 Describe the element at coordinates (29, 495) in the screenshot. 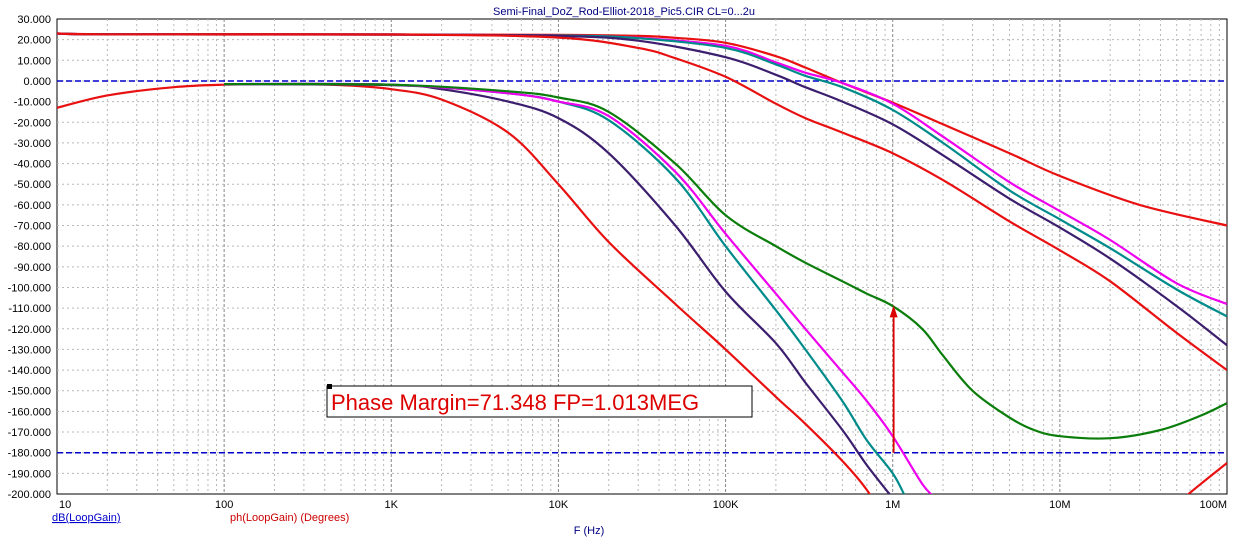

I see `y-tick-label: -200.000` at that location.